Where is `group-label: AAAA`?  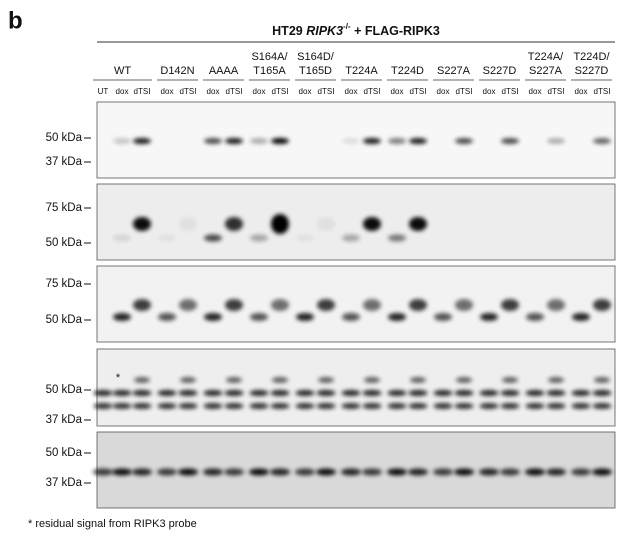 group-label: AAAA is located at coordinates (224, 71).